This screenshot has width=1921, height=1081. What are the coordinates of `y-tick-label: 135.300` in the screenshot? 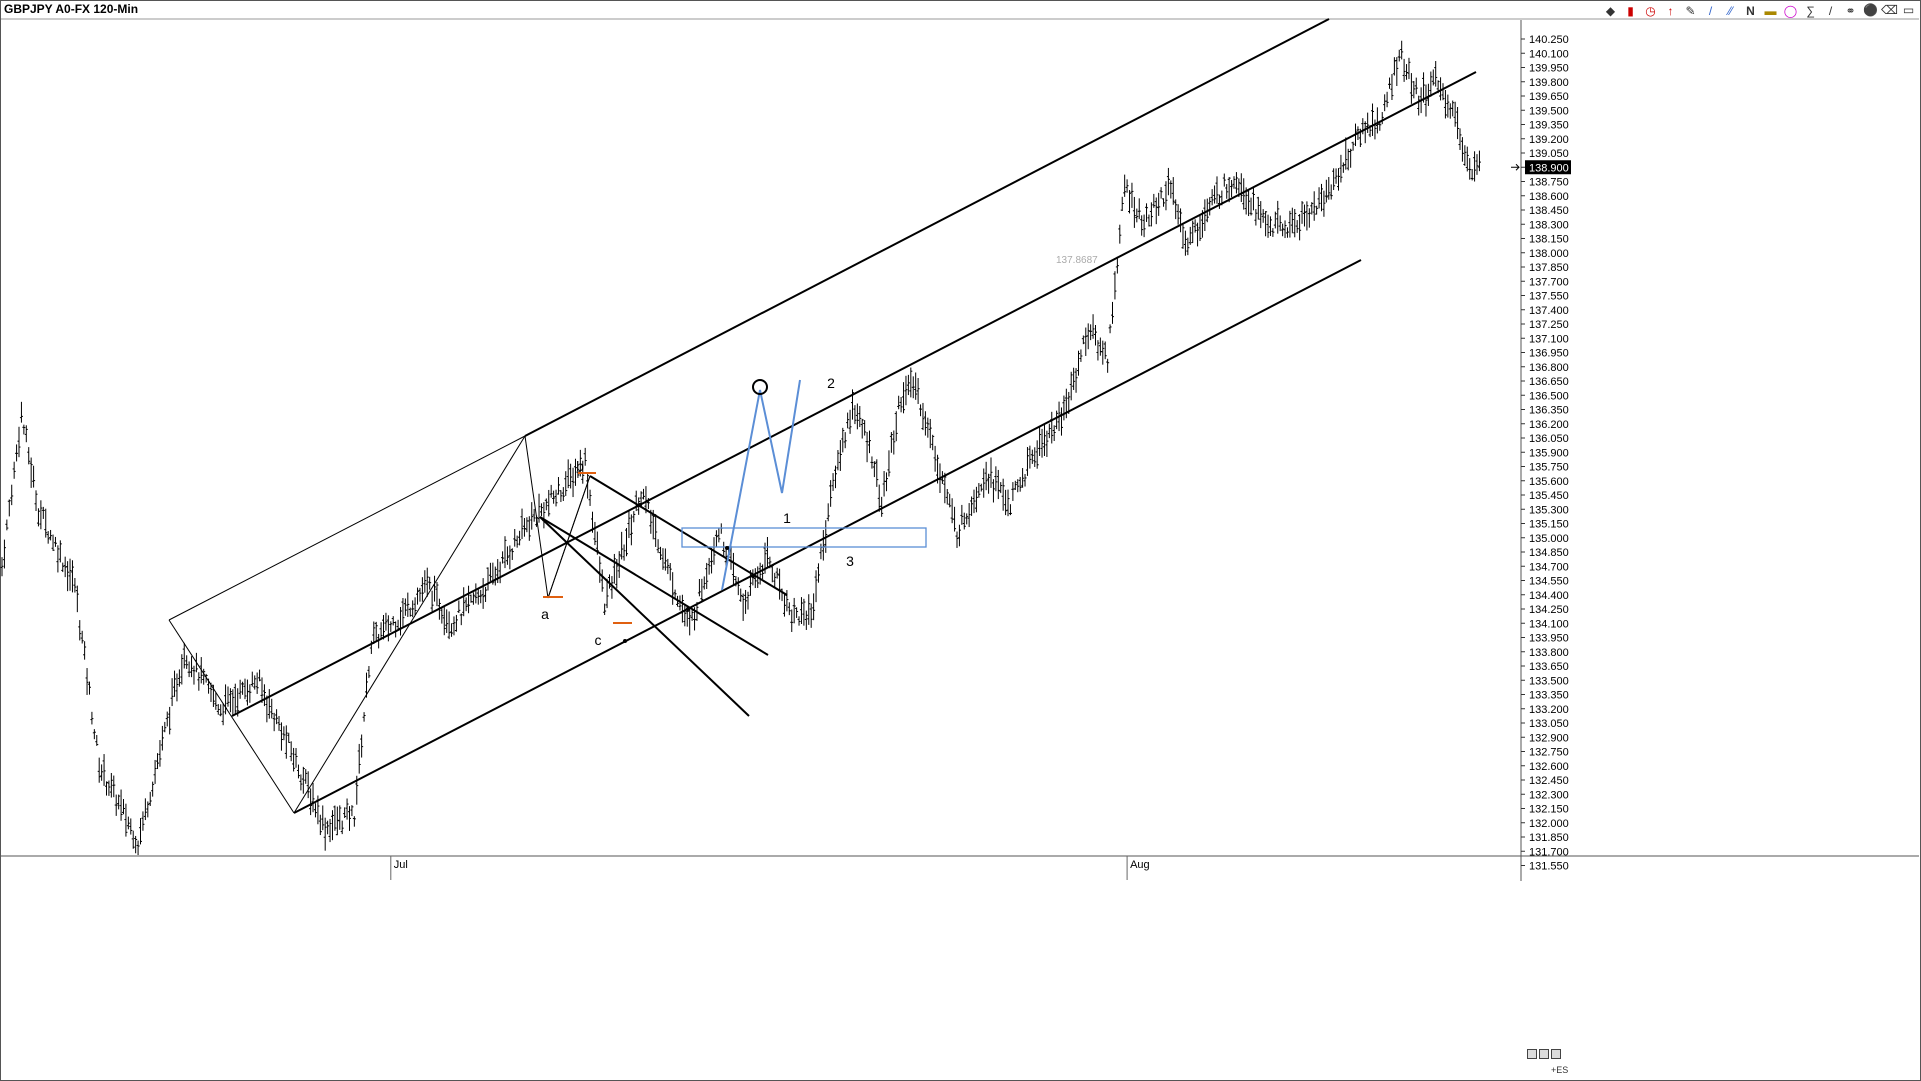 It's located at (1549, 510).